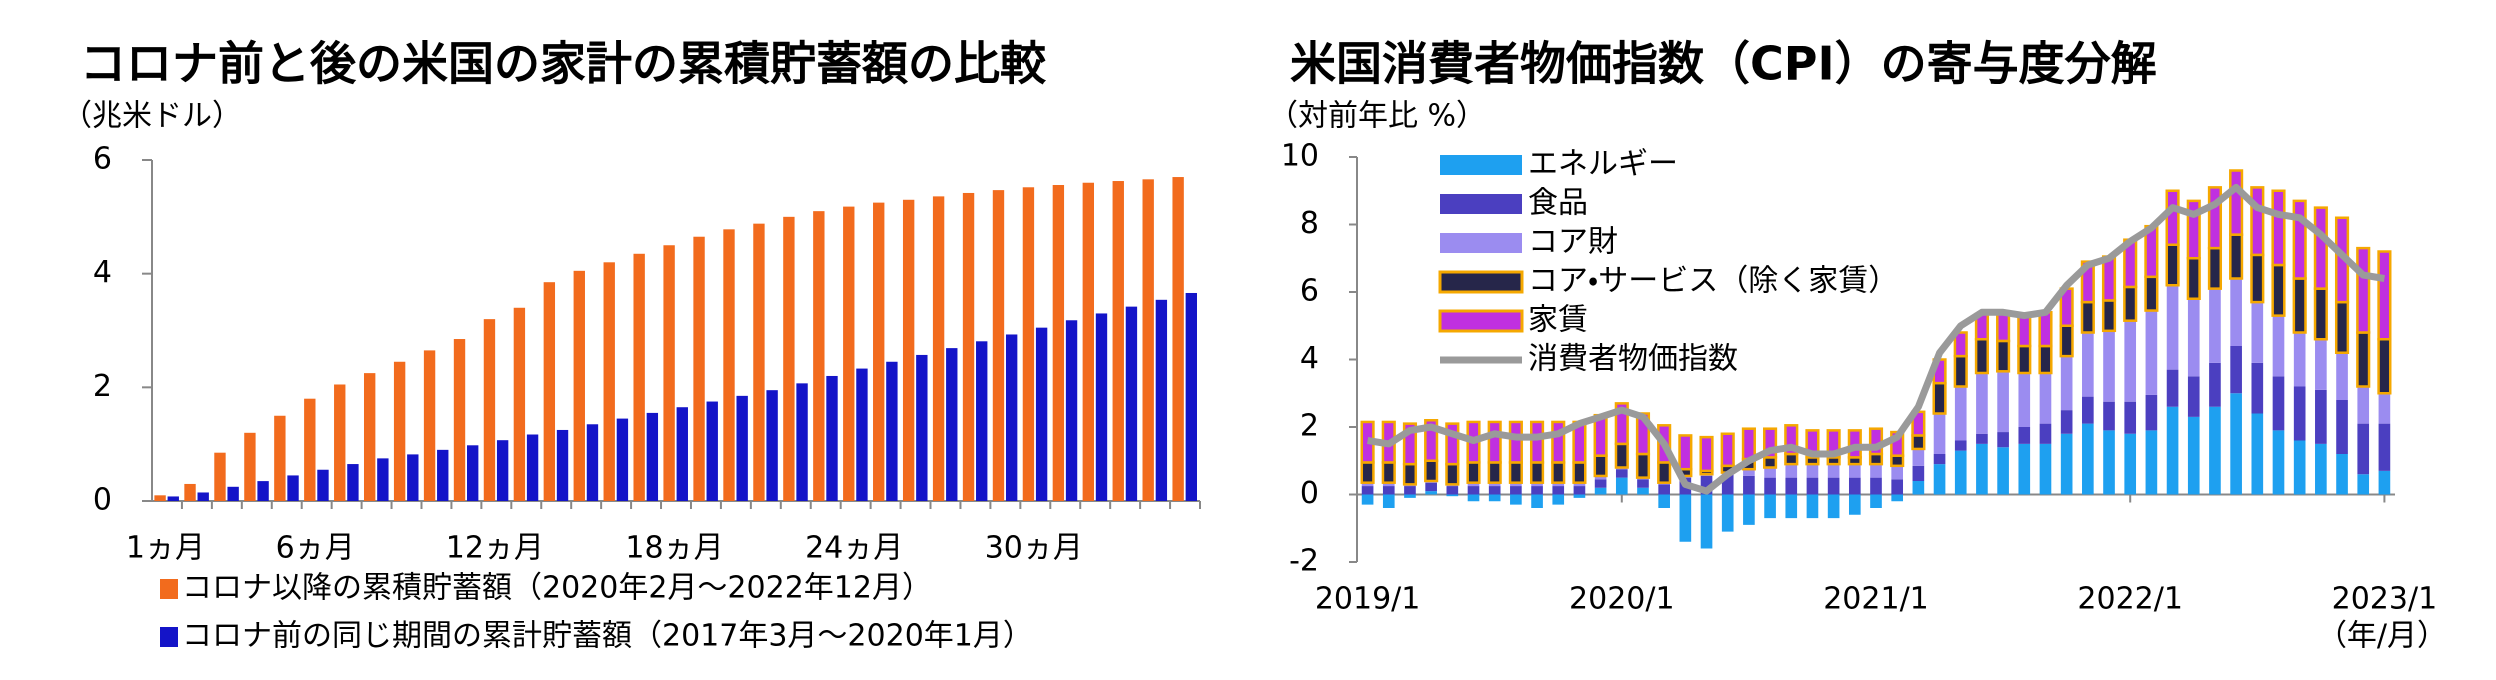 The image size is (2496, 680). I want to click on y-tick-label: -2, so click(1304, 561).